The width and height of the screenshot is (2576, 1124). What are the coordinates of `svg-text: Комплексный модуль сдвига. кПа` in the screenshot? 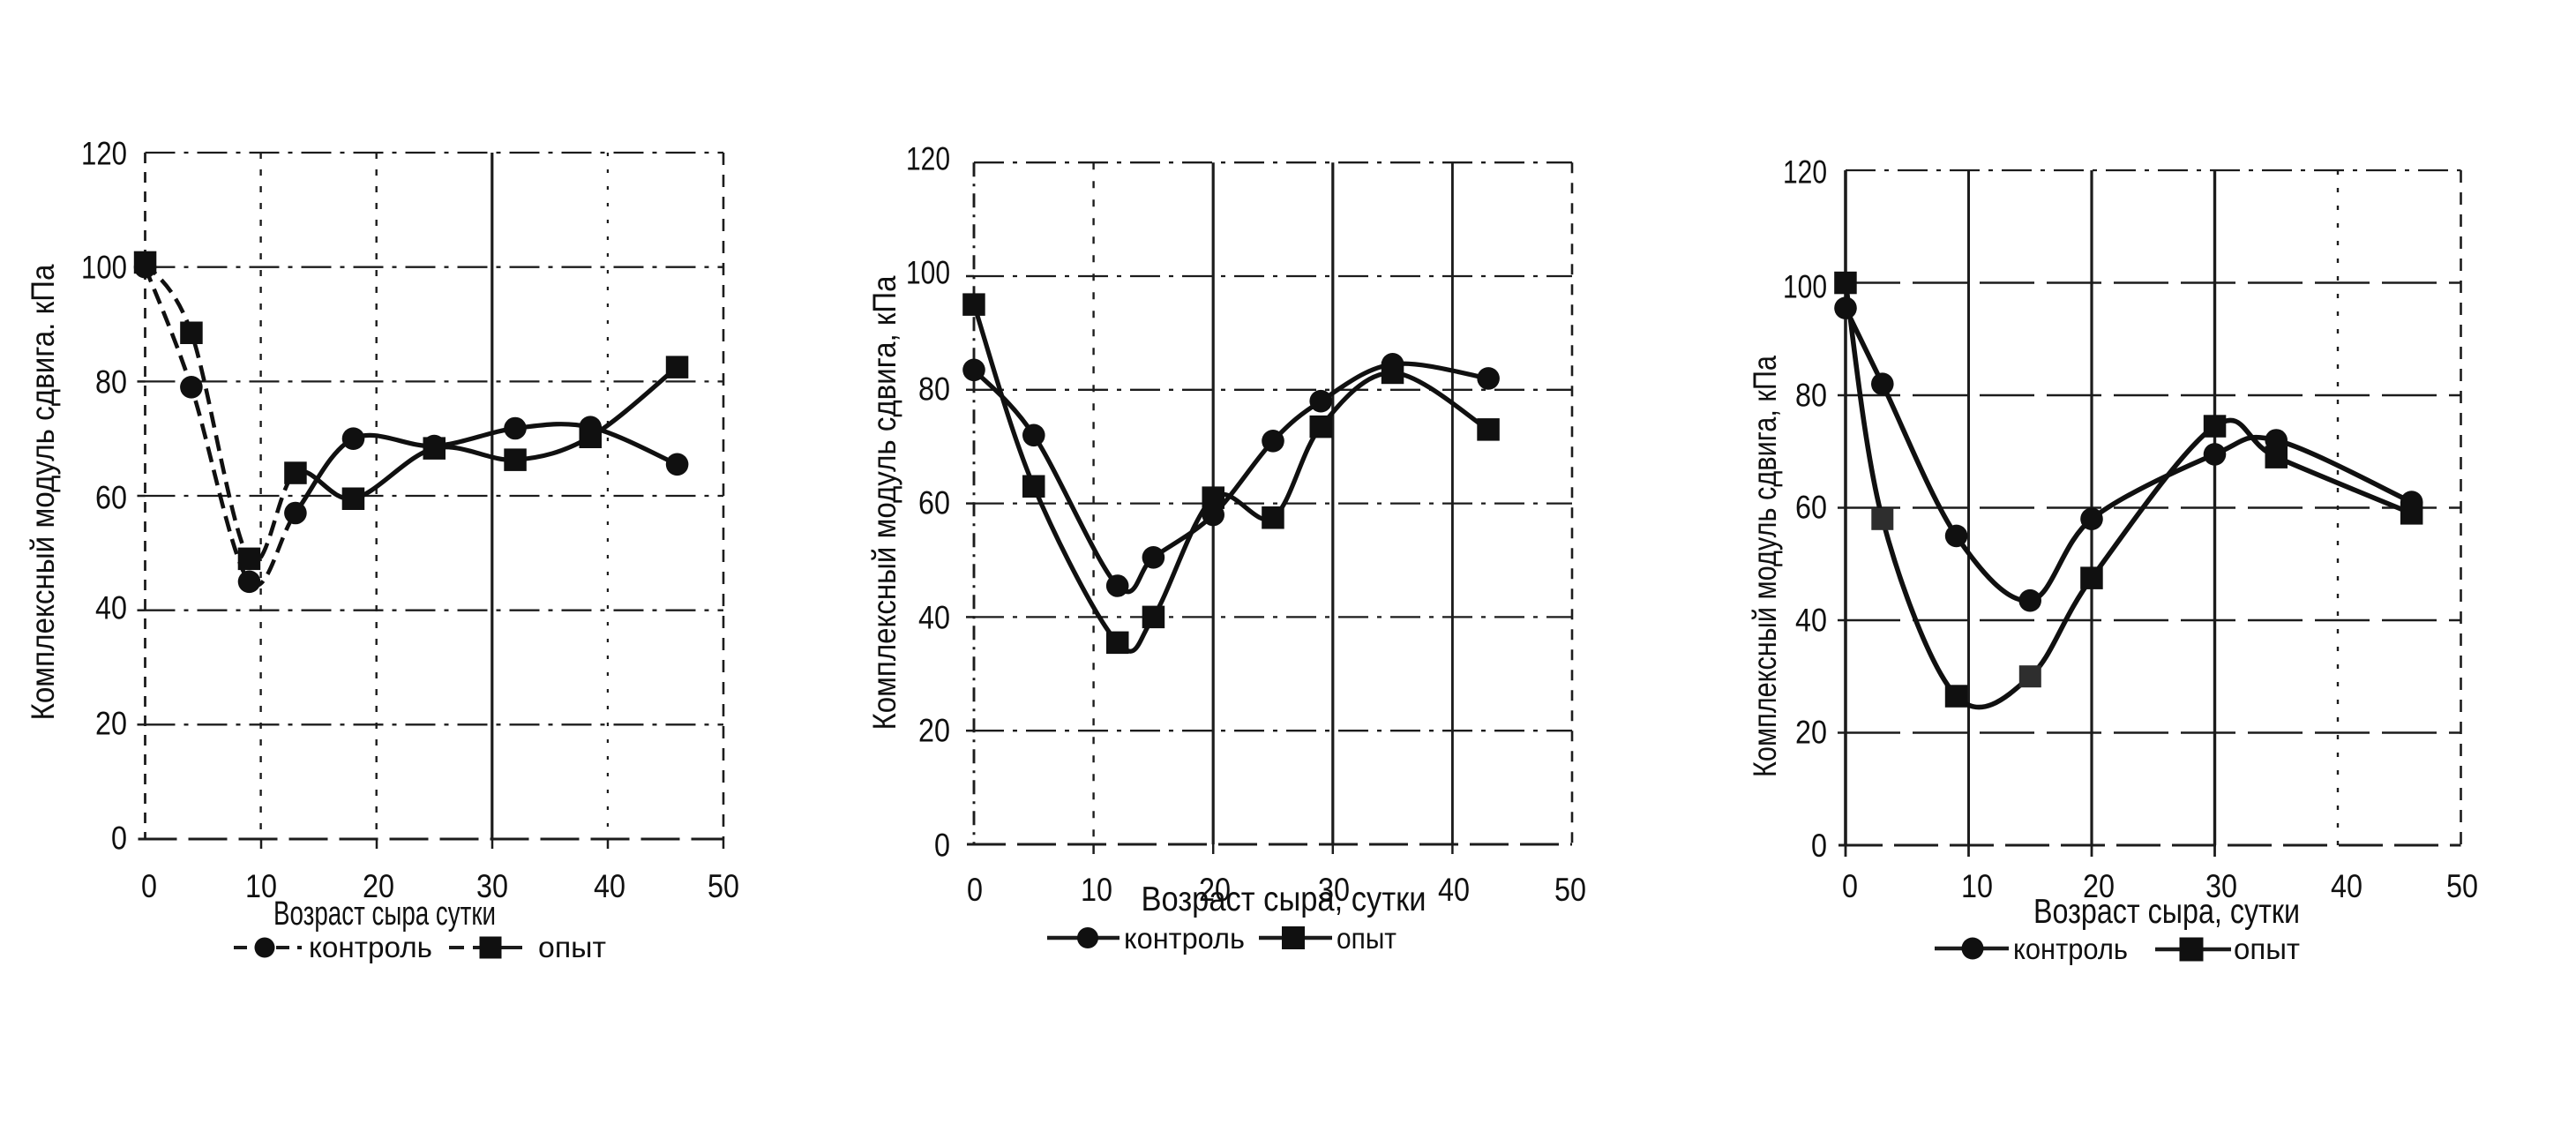 It's located at (43, 492).